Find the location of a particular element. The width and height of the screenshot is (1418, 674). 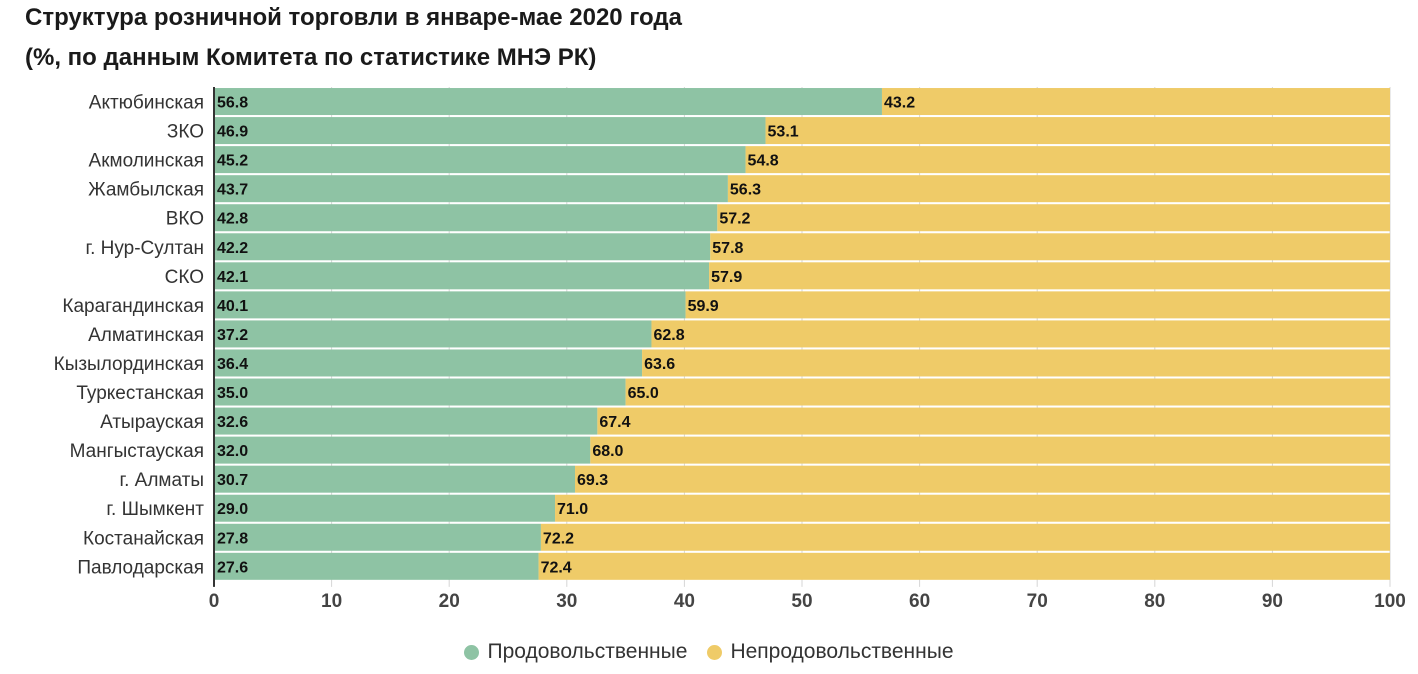

legend-item-nonfood: Непродовольственные is located at coordinates (830, 652).